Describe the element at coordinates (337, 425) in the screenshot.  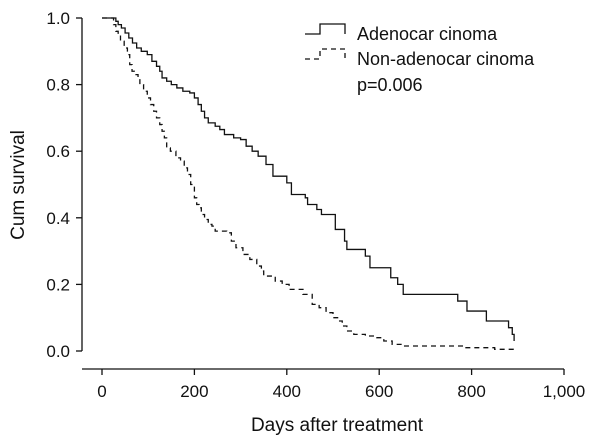
I see `x-axis-title: Days after treatment` at that location.